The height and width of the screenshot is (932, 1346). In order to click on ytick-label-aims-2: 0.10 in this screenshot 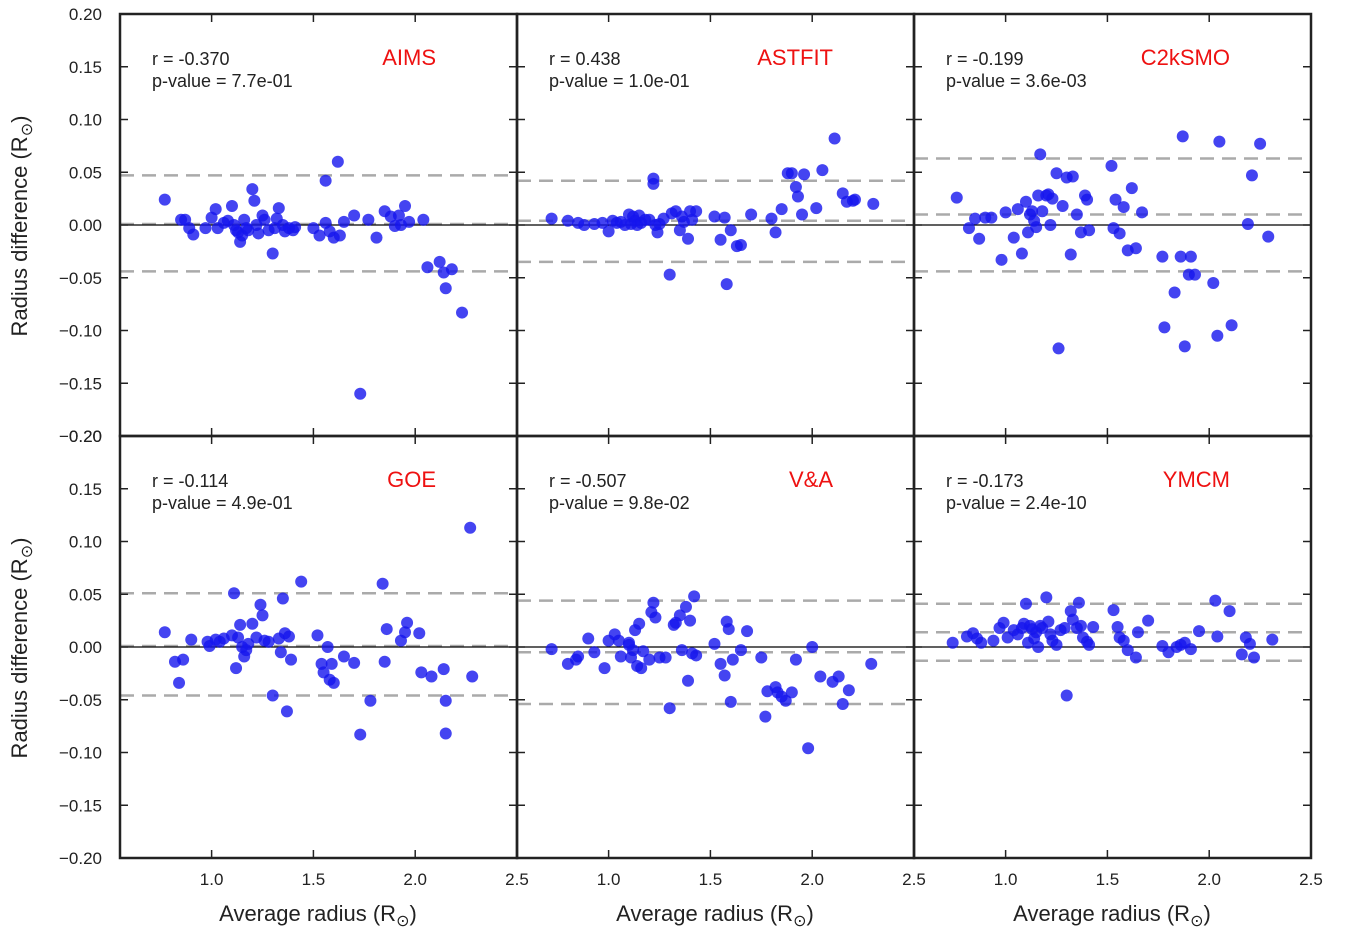, I will do `click(85, 120)`.